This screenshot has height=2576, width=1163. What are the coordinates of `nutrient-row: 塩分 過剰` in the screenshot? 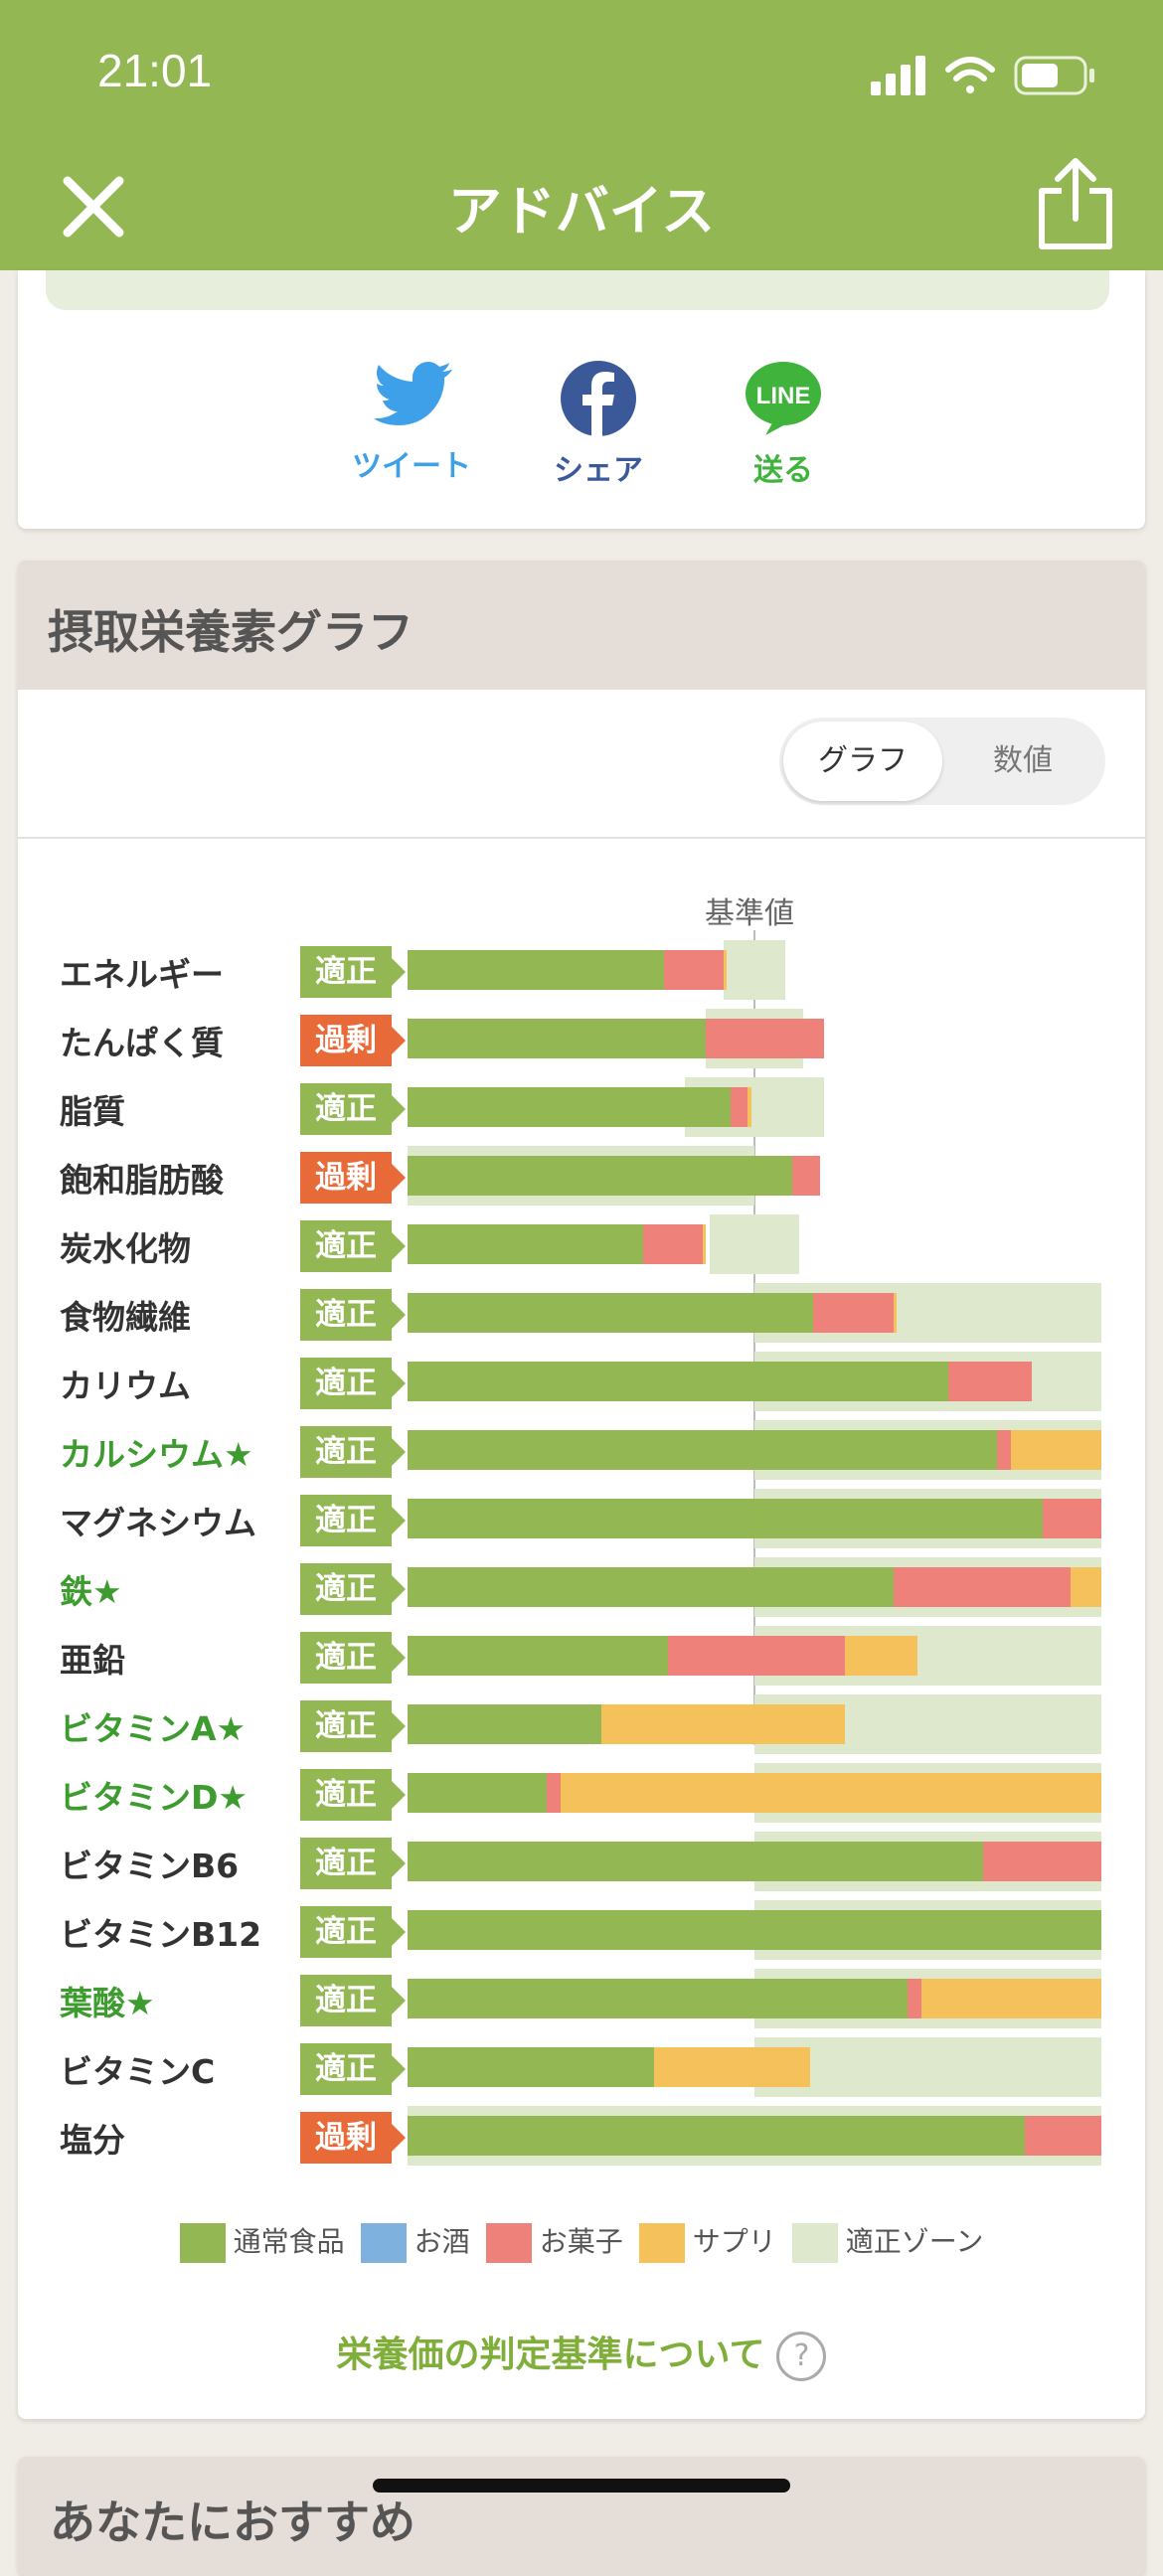 It's located at (581, 2138).